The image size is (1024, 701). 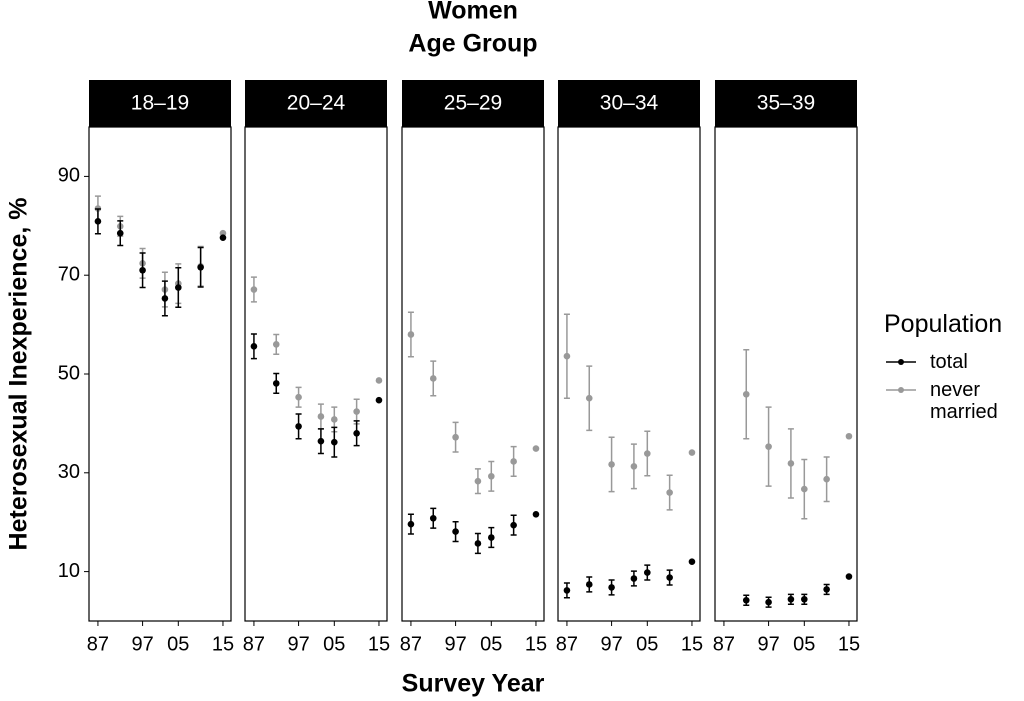 I want to click on facet-title: 25–29, so click(x=473, y=103).